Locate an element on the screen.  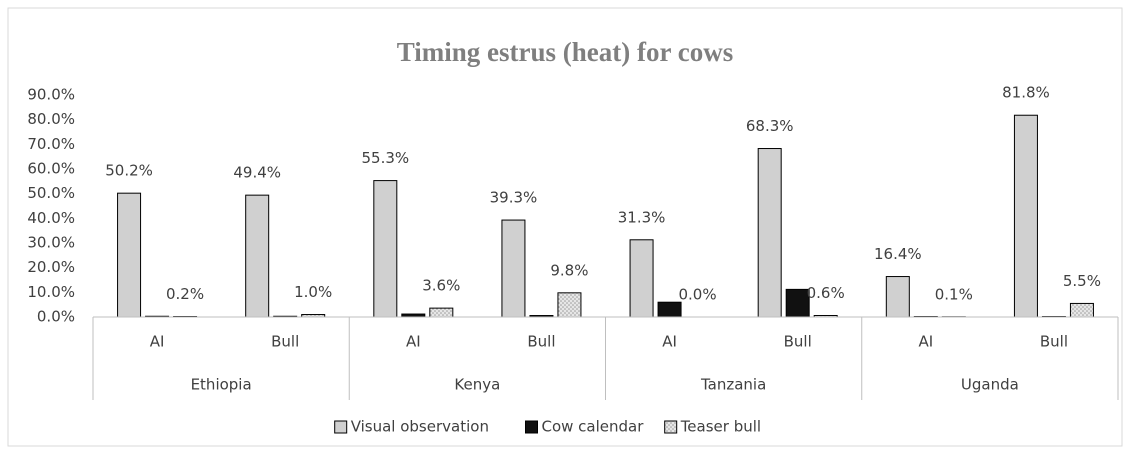
data-label: 9.8% is located at coordinates (569, 270).